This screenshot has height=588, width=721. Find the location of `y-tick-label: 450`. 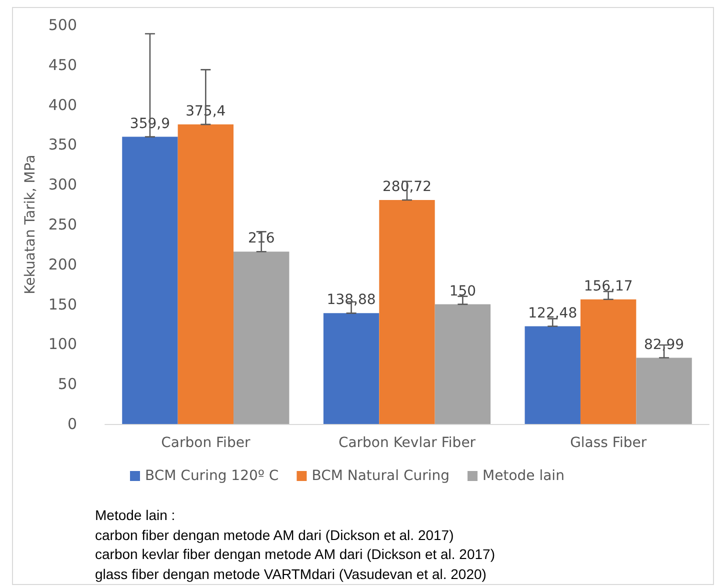

y-tick-label: 450 is located at coordinates (62, 65).